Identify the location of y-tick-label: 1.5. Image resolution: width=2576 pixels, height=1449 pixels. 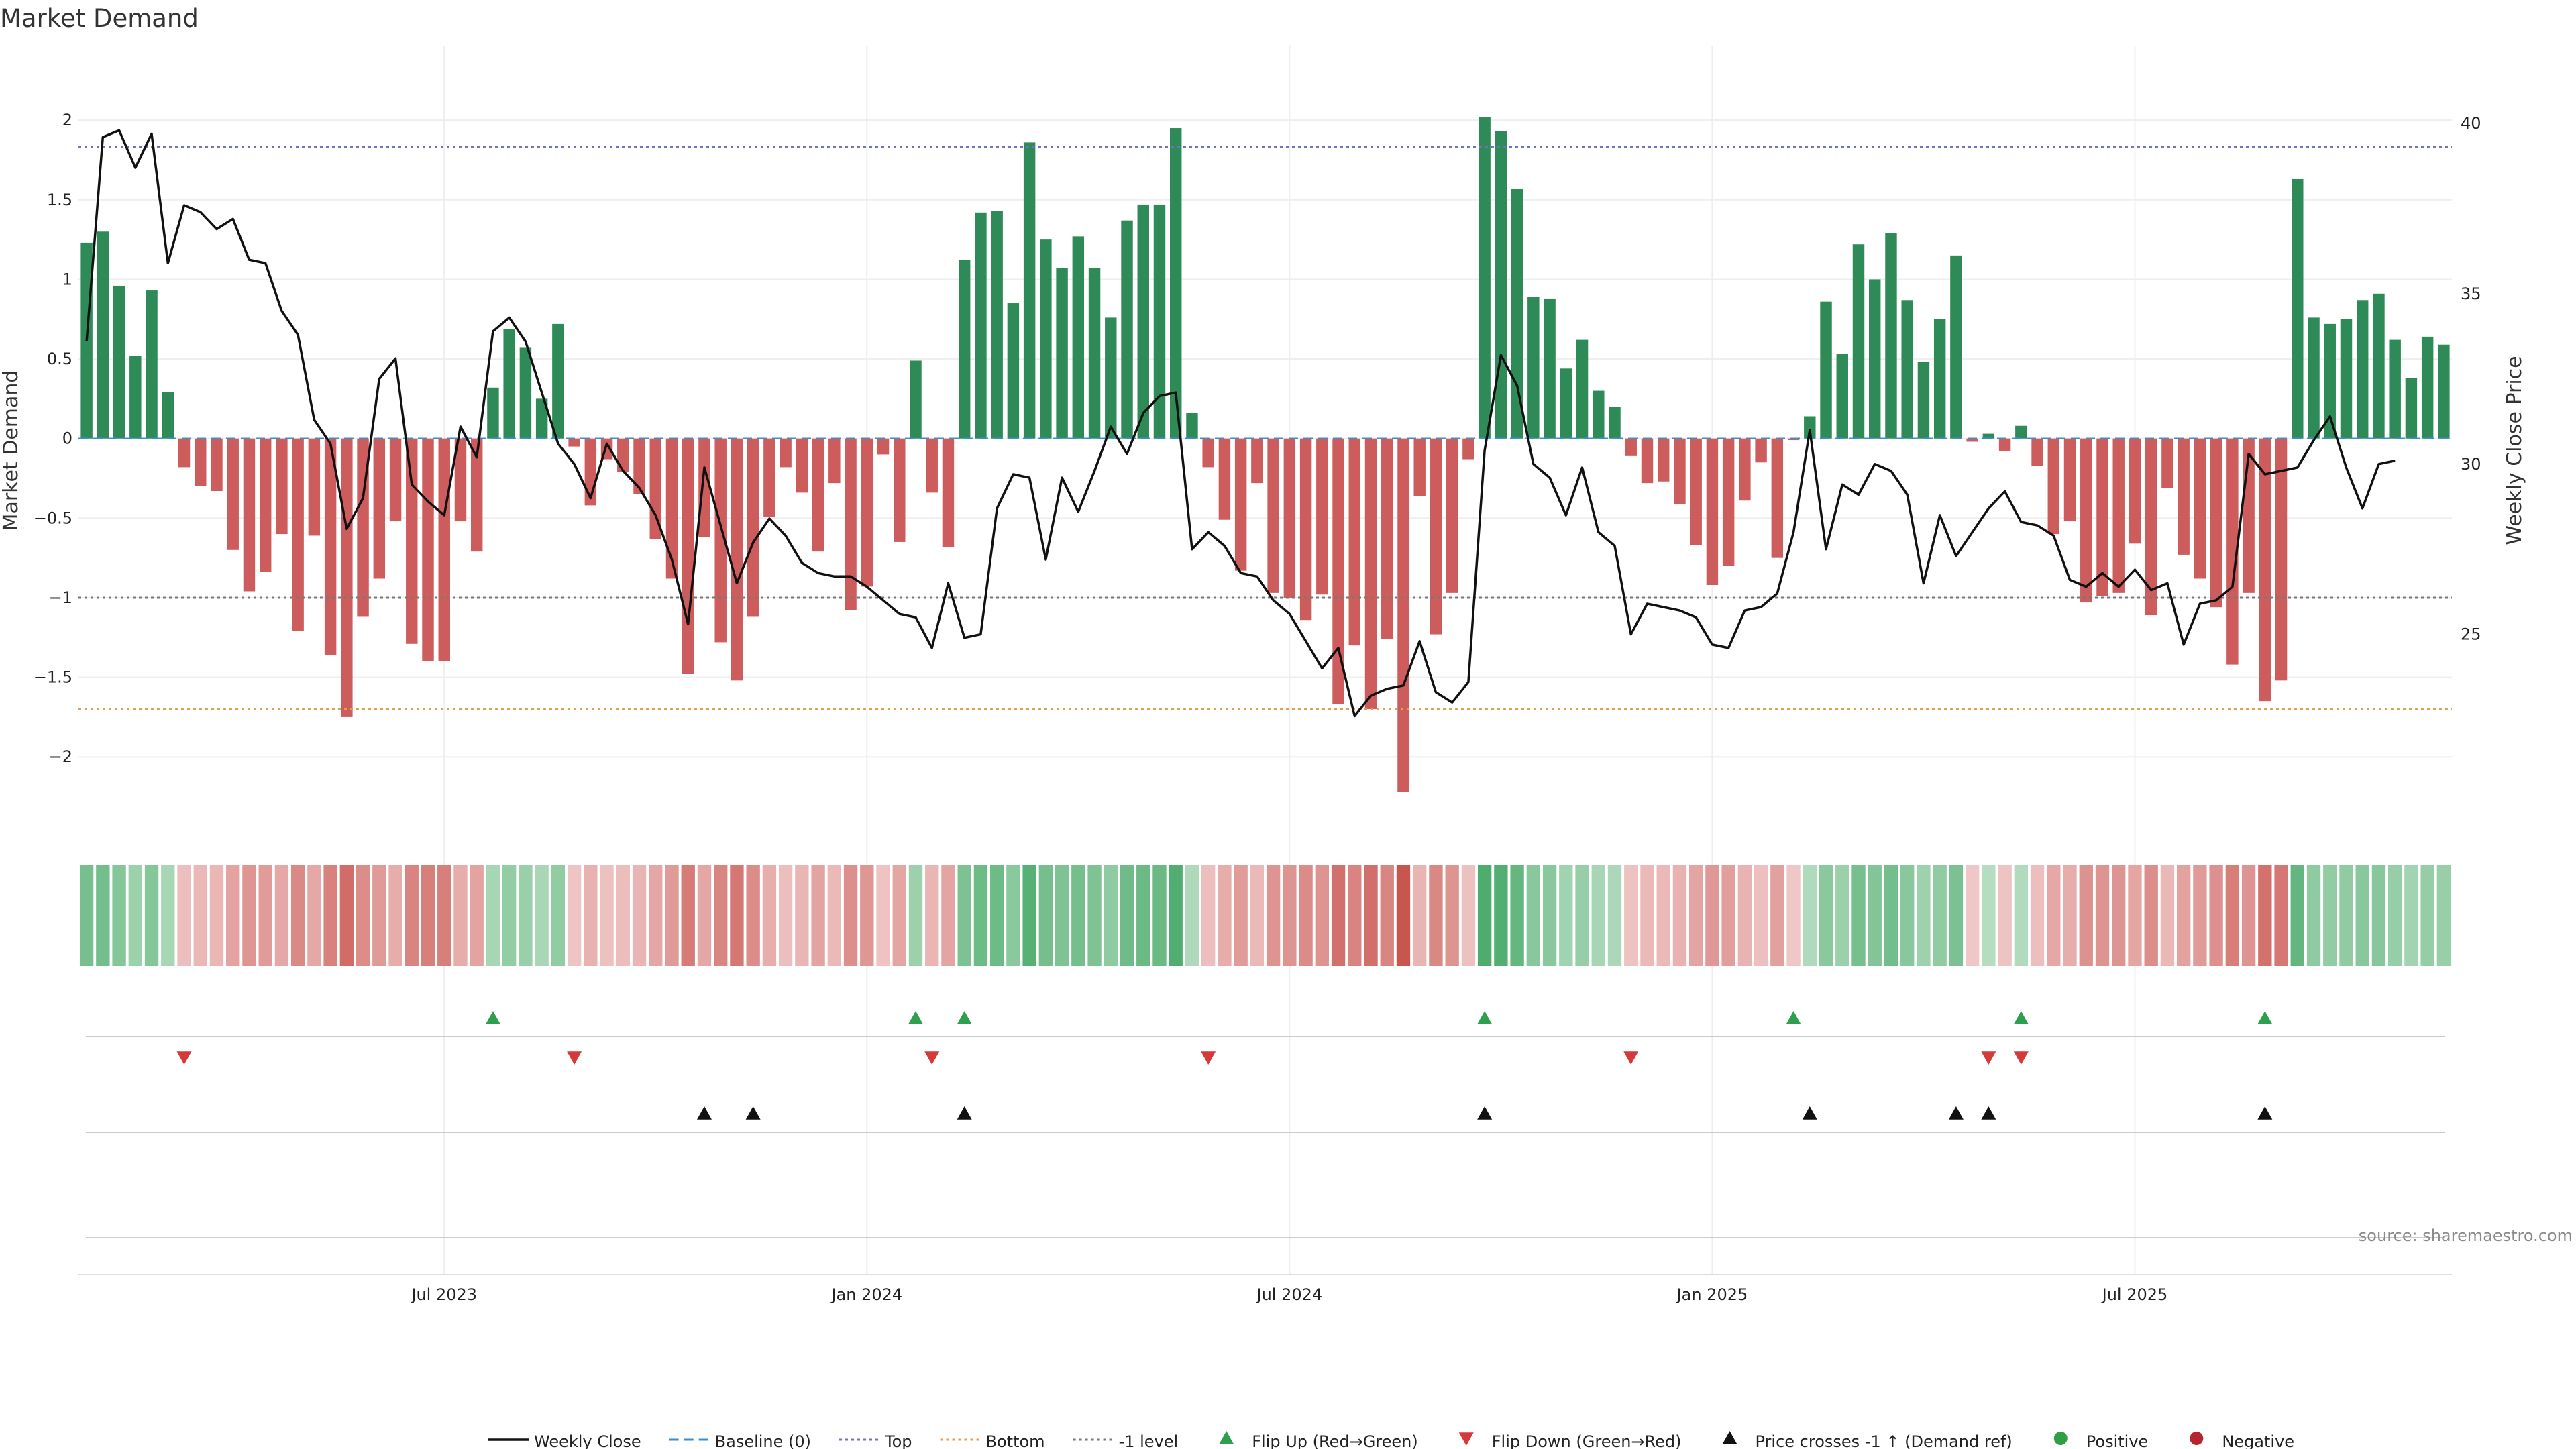
(59, 200).